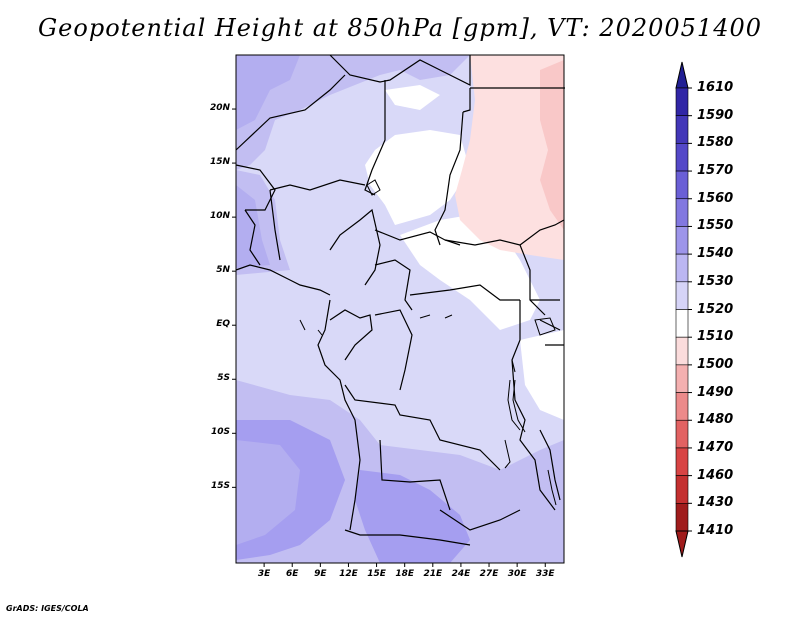 This screenshot has width=800, height=618. Describe the element at coordinates (223, 324) in the screenshot. I see `lat-tick-label: EQ` at that location.